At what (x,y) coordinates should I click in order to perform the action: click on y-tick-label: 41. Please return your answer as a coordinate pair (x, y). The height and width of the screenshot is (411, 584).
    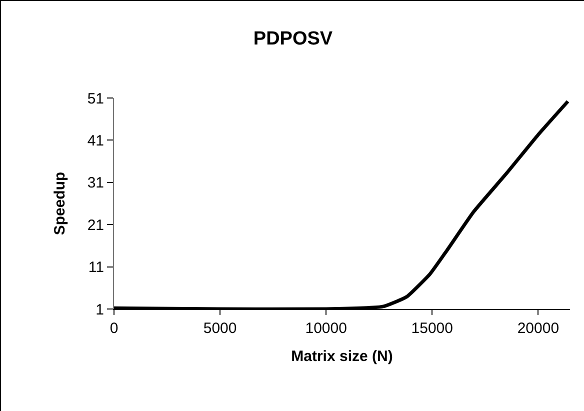
    Looking at the image, I should click on (95, 141).